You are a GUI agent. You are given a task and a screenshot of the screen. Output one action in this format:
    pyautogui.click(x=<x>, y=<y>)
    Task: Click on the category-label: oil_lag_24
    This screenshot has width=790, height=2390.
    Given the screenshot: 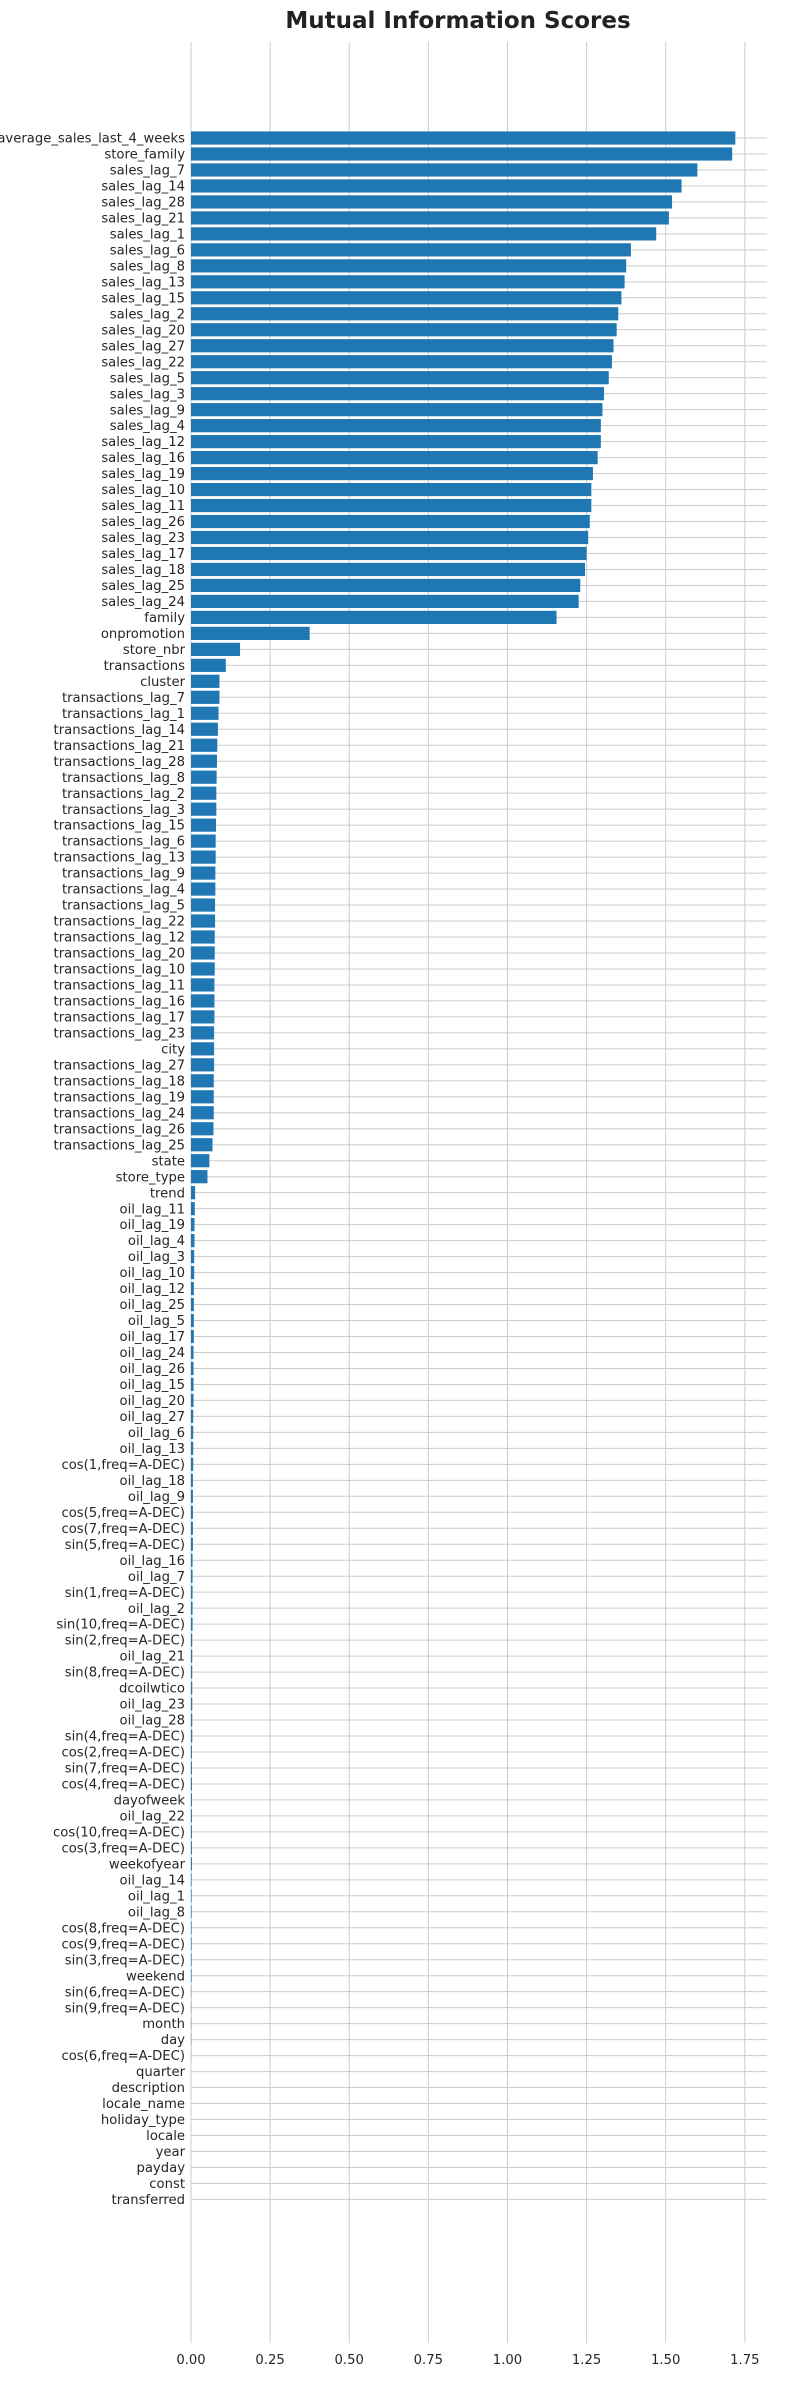 What is the action you would take?
    pyautogui.click(x=152, y=1353)
    